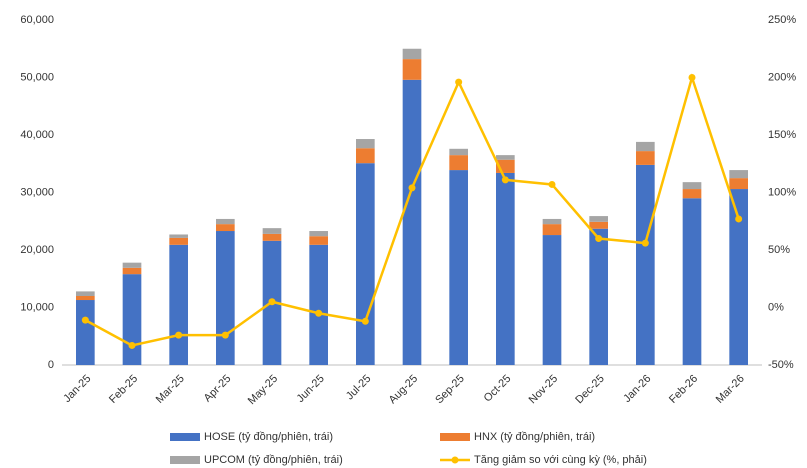 The width and height of the screenshot is (807, 468). Describe the element at coordinates (37, 135) in the screenshot. I see `y-tick-label: 40,000` at that location.